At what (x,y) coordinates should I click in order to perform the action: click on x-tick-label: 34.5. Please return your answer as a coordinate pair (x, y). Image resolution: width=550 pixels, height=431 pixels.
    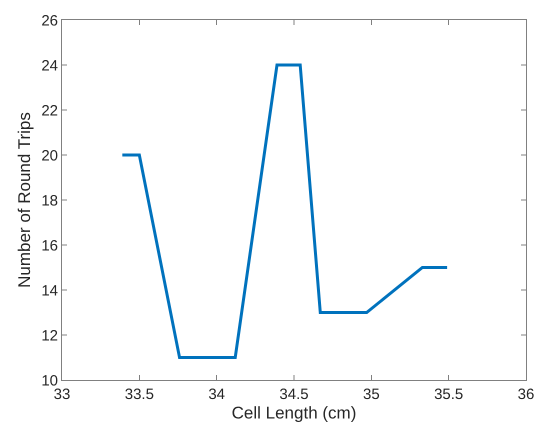
    Looking at the image, I should click on (294, 394).